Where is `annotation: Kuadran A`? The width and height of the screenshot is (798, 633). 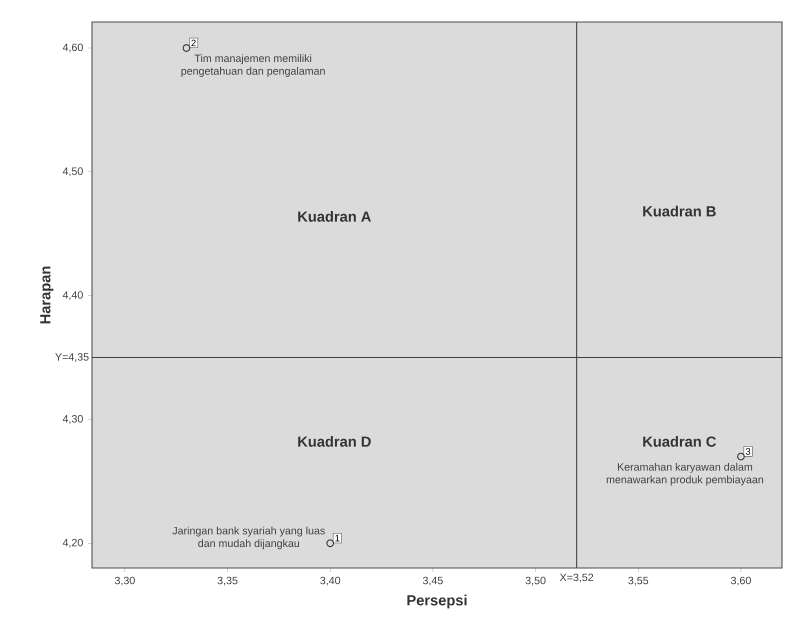
annotation: Kuadran A is located at coordinates (335, 216).